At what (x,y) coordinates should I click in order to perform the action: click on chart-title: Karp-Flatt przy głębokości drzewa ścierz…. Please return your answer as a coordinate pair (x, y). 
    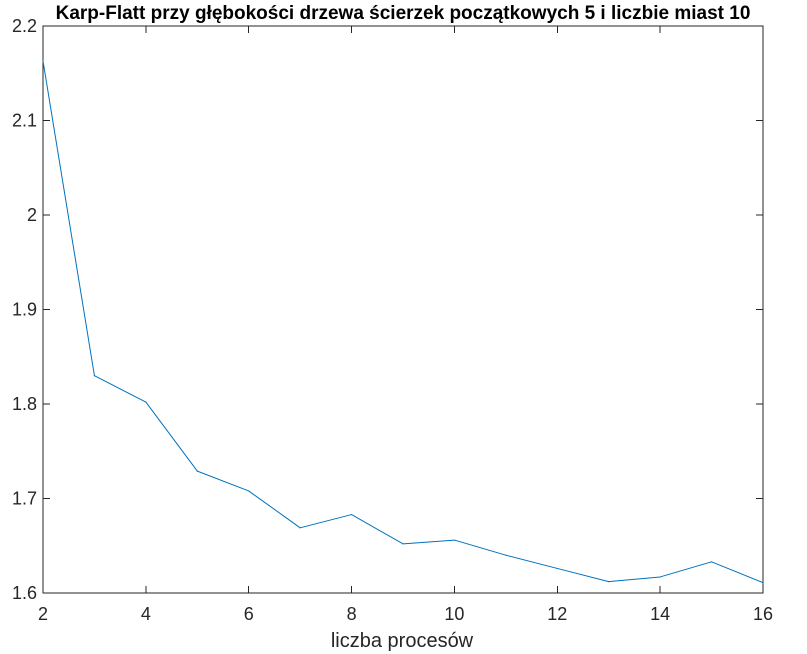
    Looking at the image, I should click on (403, 13).